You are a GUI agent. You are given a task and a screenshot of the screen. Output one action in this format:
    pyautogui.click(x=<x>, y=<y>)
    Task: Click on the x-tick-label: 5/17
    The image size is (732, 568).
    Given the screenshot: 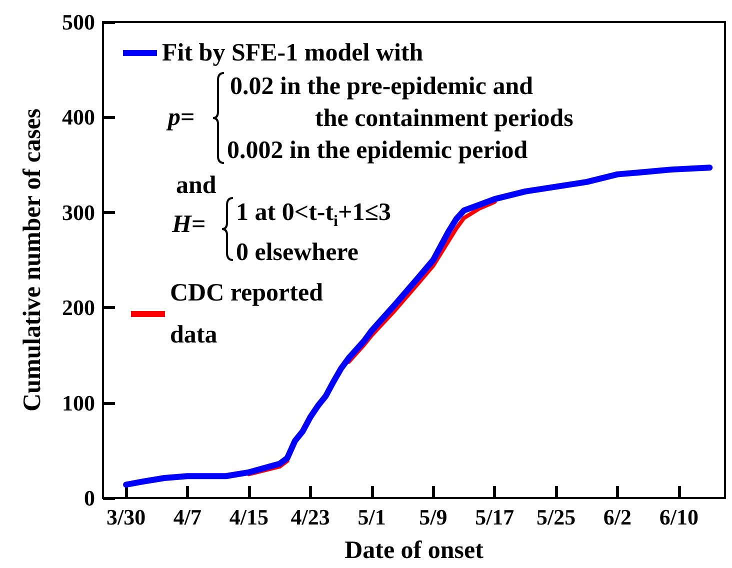 What is the action you would take?
    pyautogui.click(x=494, y=517)
    